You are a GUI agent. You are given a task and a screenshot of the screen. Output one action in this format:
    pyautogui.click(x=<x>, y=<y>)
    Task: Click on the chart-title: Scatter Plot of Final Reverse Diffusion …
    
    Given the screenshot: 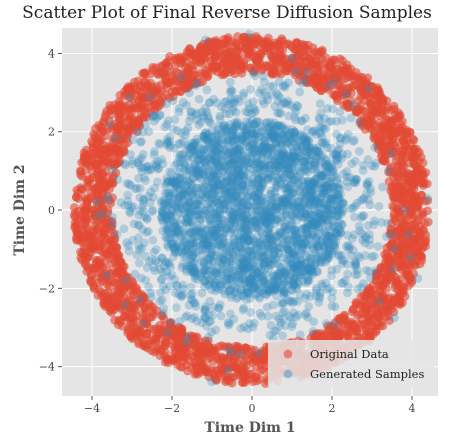 What is the action you would take?
    pyautogui.click(x=227, y=13)
    